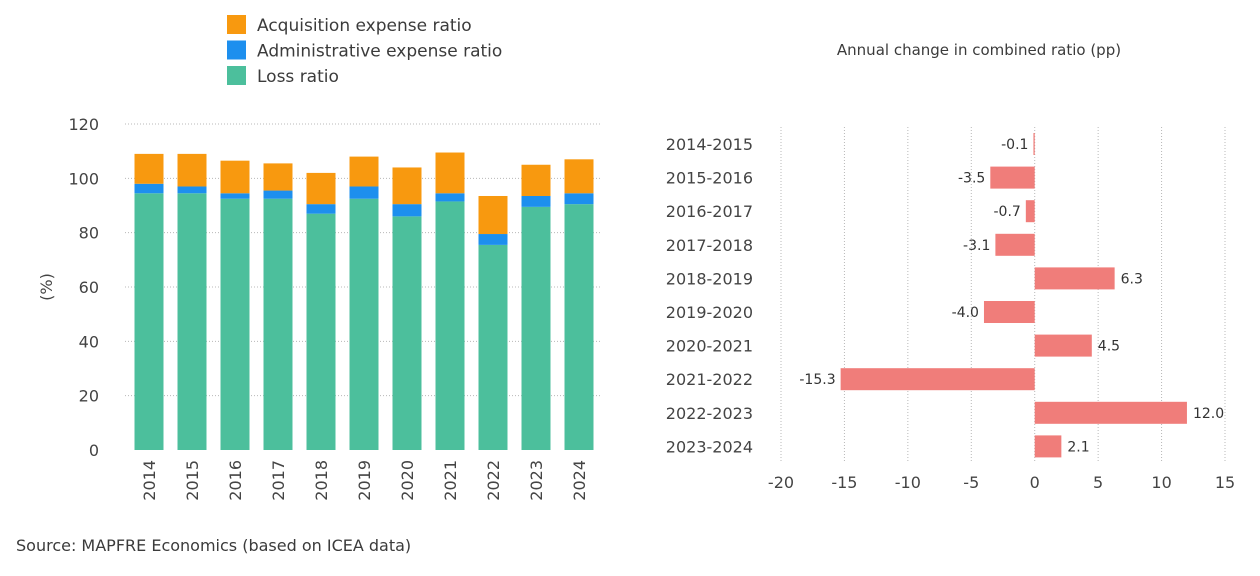  I want to click on y-tick-label: 80, so click(89, 233).